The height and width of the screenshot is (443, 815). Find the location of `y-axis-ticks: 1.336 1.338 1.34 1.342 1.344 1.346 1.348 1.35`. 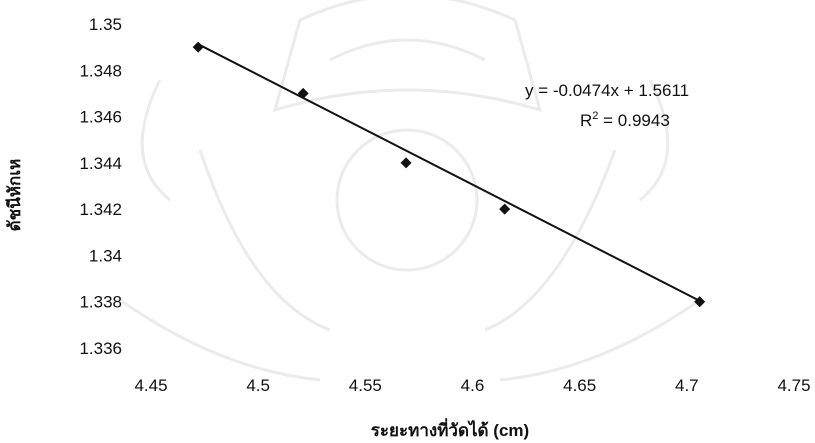

y-axis-ticks: 1.336 1.338 1.34 1.342 1.344 1.346 1.348 1.35 is located at coordinates (100, 186).